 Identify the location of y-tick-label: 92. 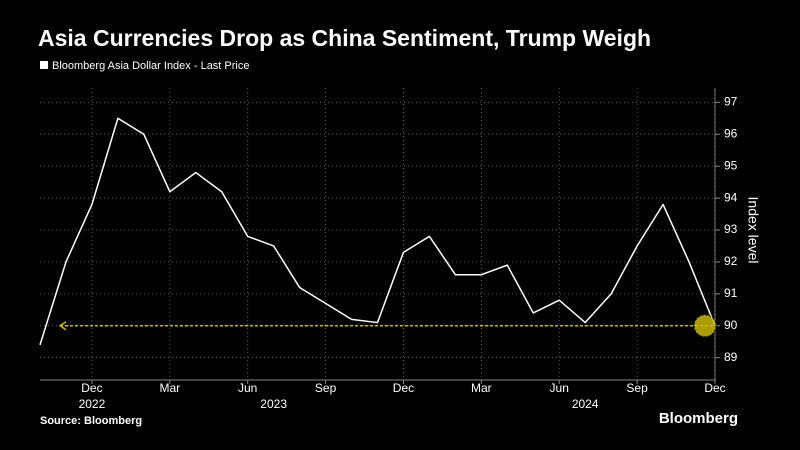
(731, 261).